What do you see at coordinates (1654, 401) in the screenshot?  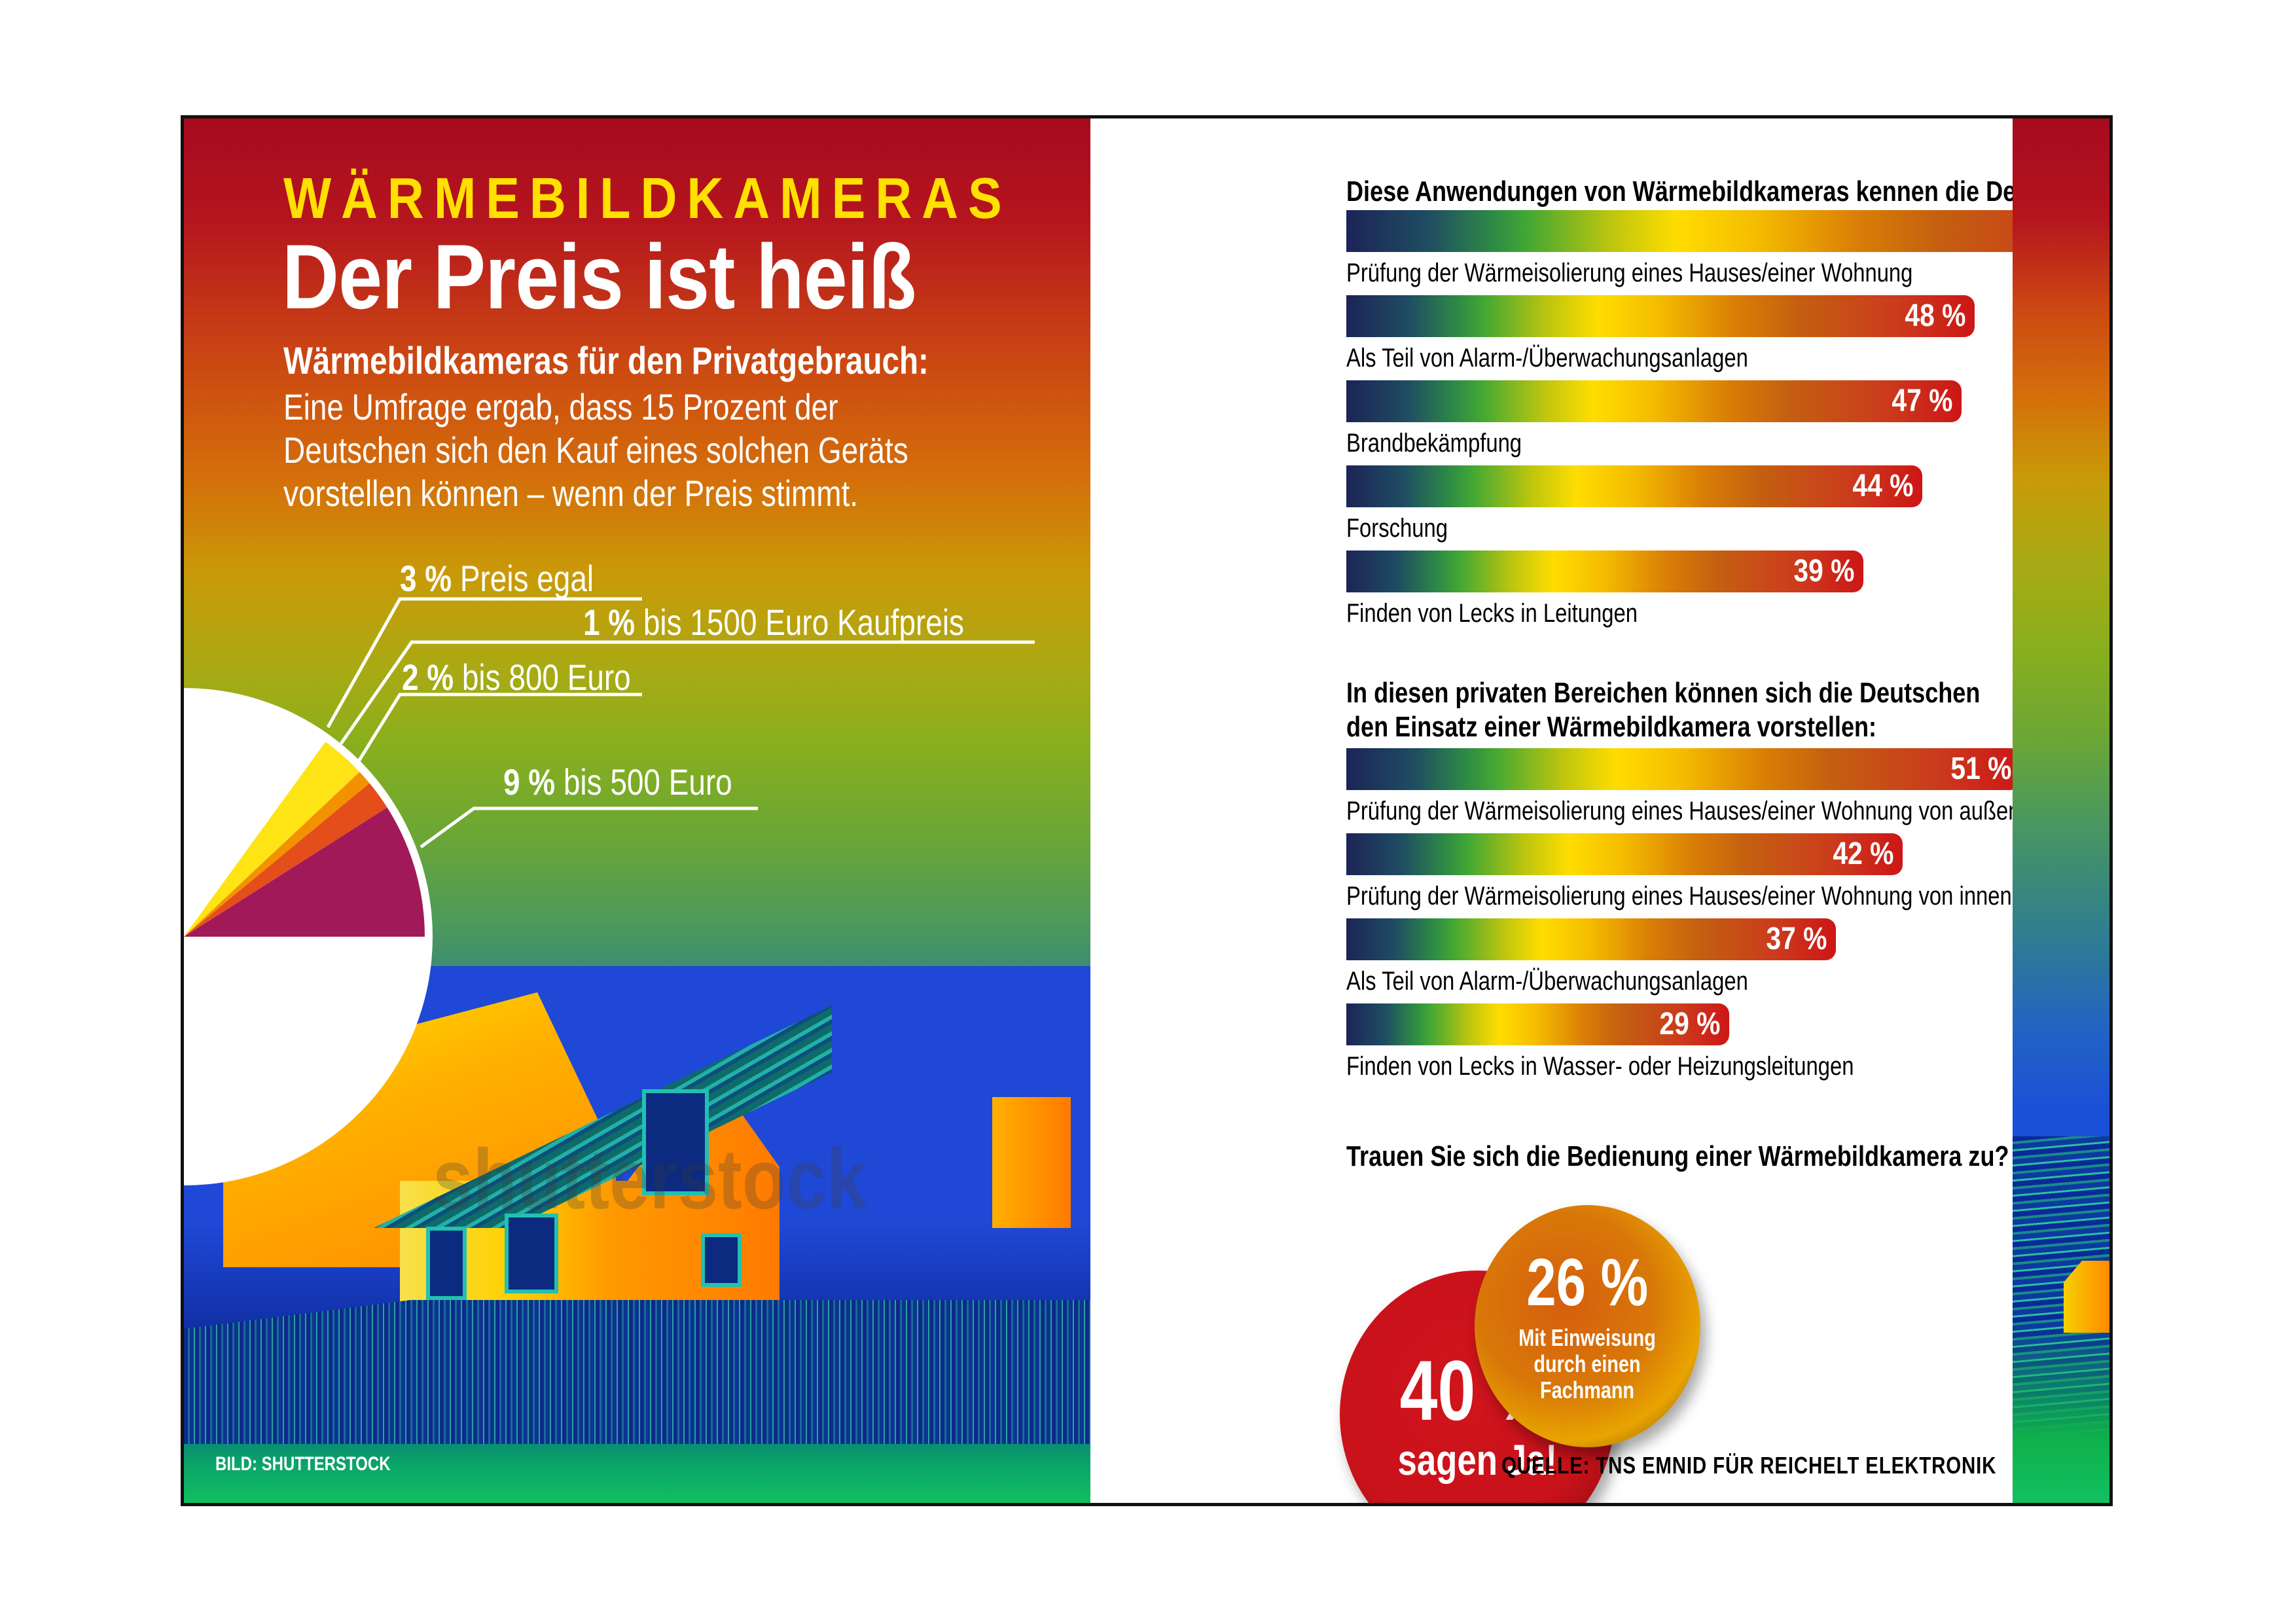 I see `bar-s1-firefighting: 47 %` at bounding box center [1654, 401].